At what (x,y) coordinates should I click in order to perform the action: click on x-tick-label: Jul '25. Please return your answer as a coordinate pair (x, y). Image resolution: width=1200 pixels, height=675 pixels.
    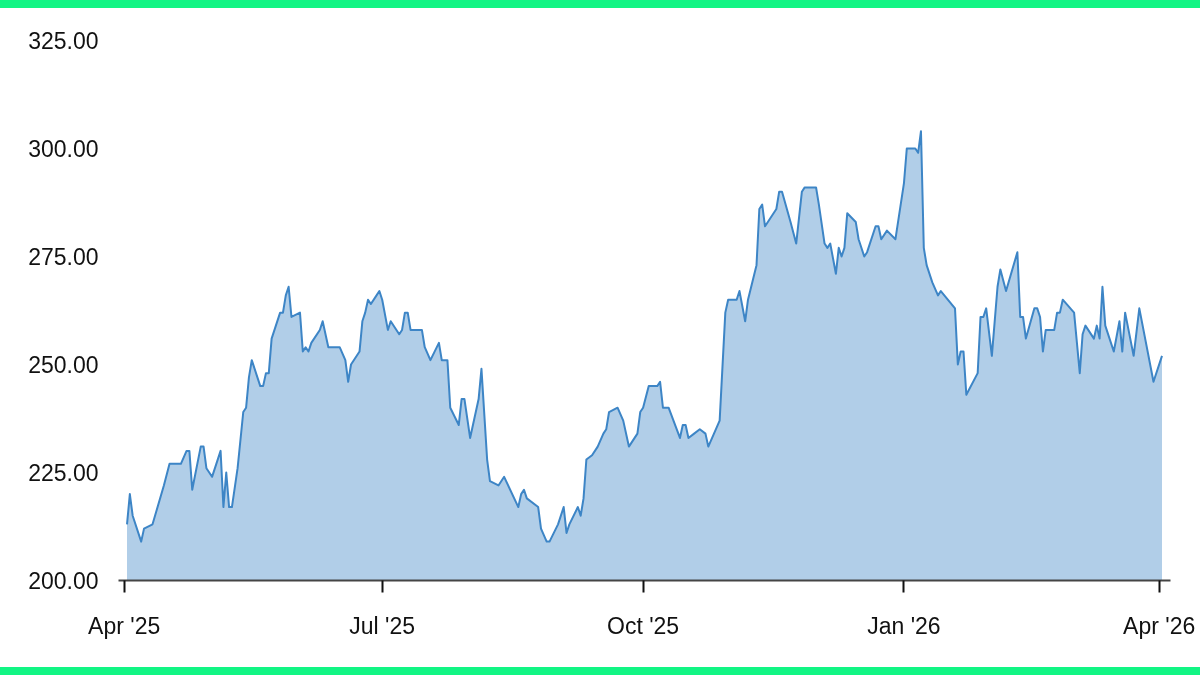
    Looking at the image, I should click on (382, 625).